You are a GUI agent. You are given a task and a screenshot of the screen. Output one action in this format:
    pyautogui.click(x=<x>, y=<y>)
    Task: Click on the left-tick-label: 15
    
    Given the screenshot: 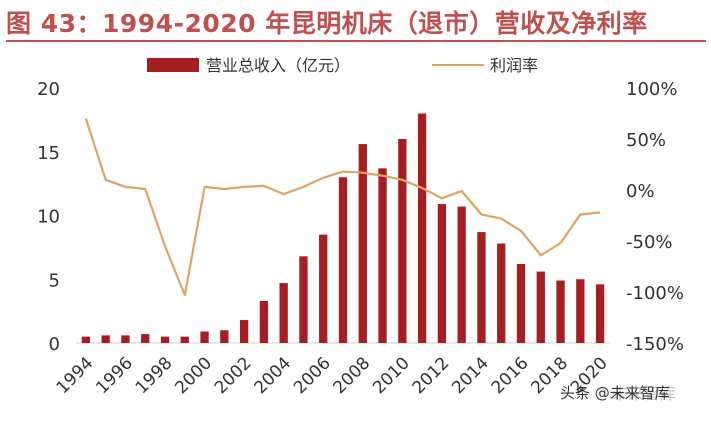 What is the action you would take?
    pyautogui.click(x=48, y=153)
    